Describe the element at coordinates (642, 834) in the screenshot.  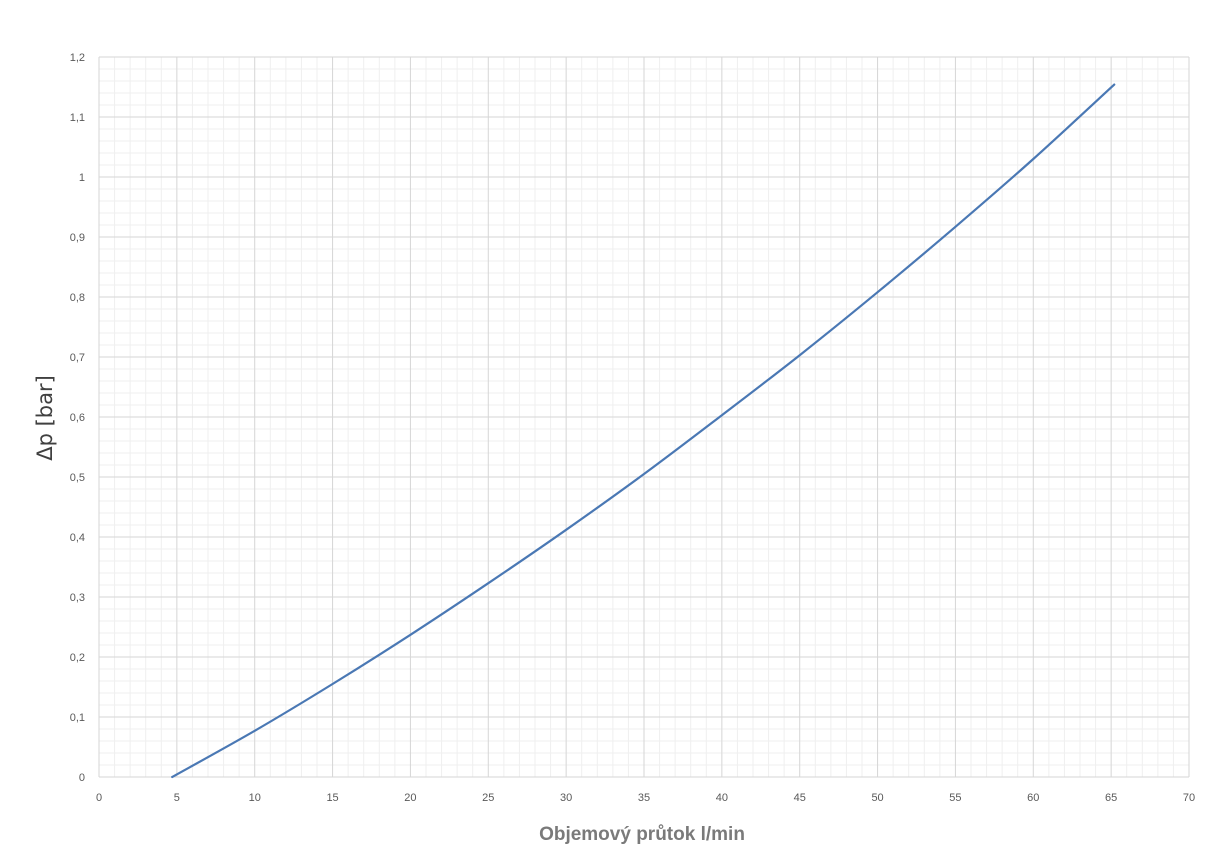
I see `x-axis-title: Objemový průtok l/min` at that location.